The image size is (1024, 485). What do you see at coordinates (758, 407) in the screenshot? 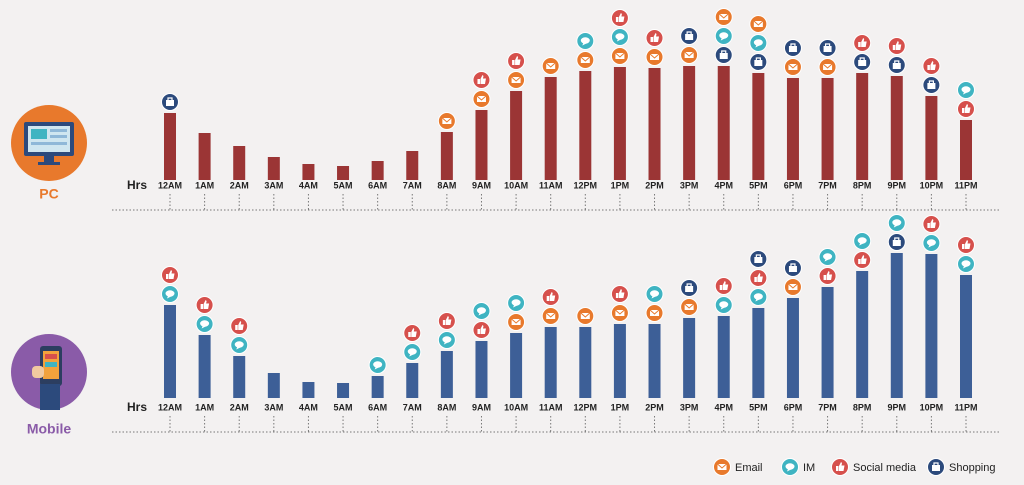
I see `x-tick-label: 5PM` at bounding box center [758, 407].